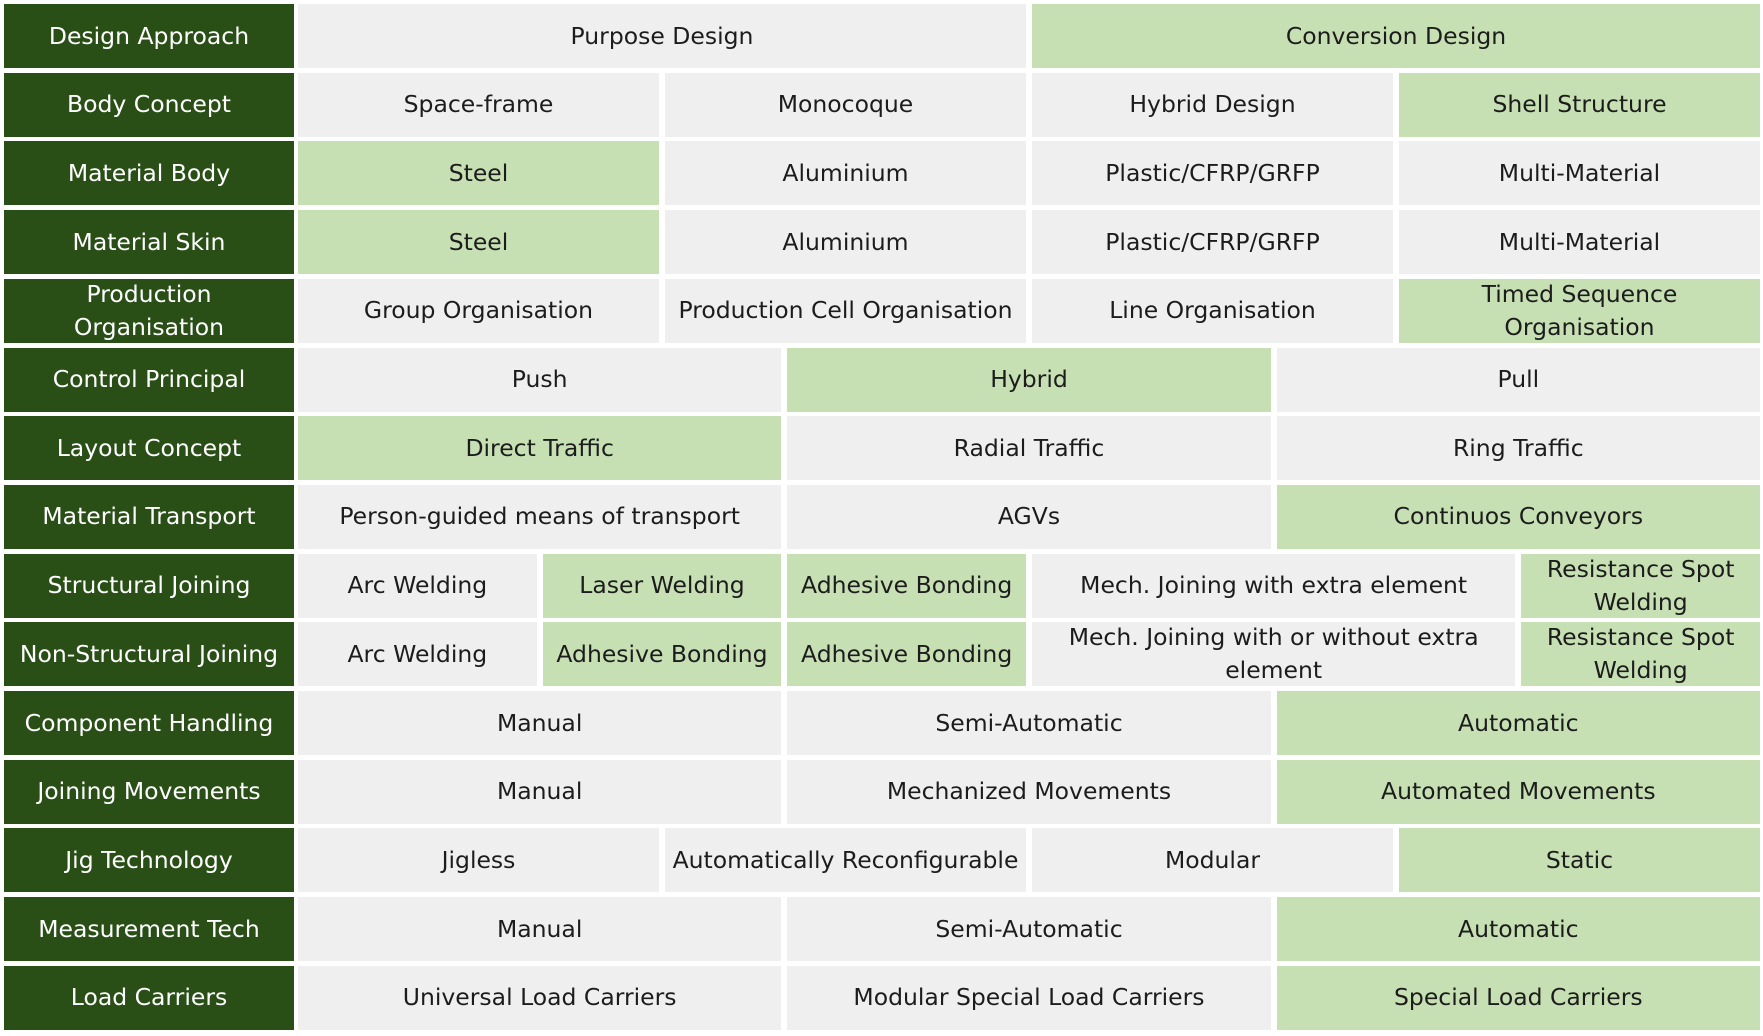  Describe the element at coordinates (149, 104) in the screenshot. I see `row-header: Body Concept` at that location.